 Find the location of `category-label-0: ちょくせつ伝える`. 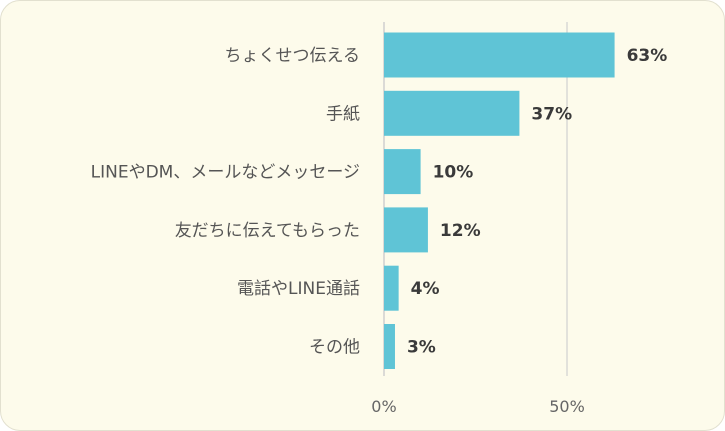

category-label-0: ちょくせつ伝える is located at coordinates (293, 56).